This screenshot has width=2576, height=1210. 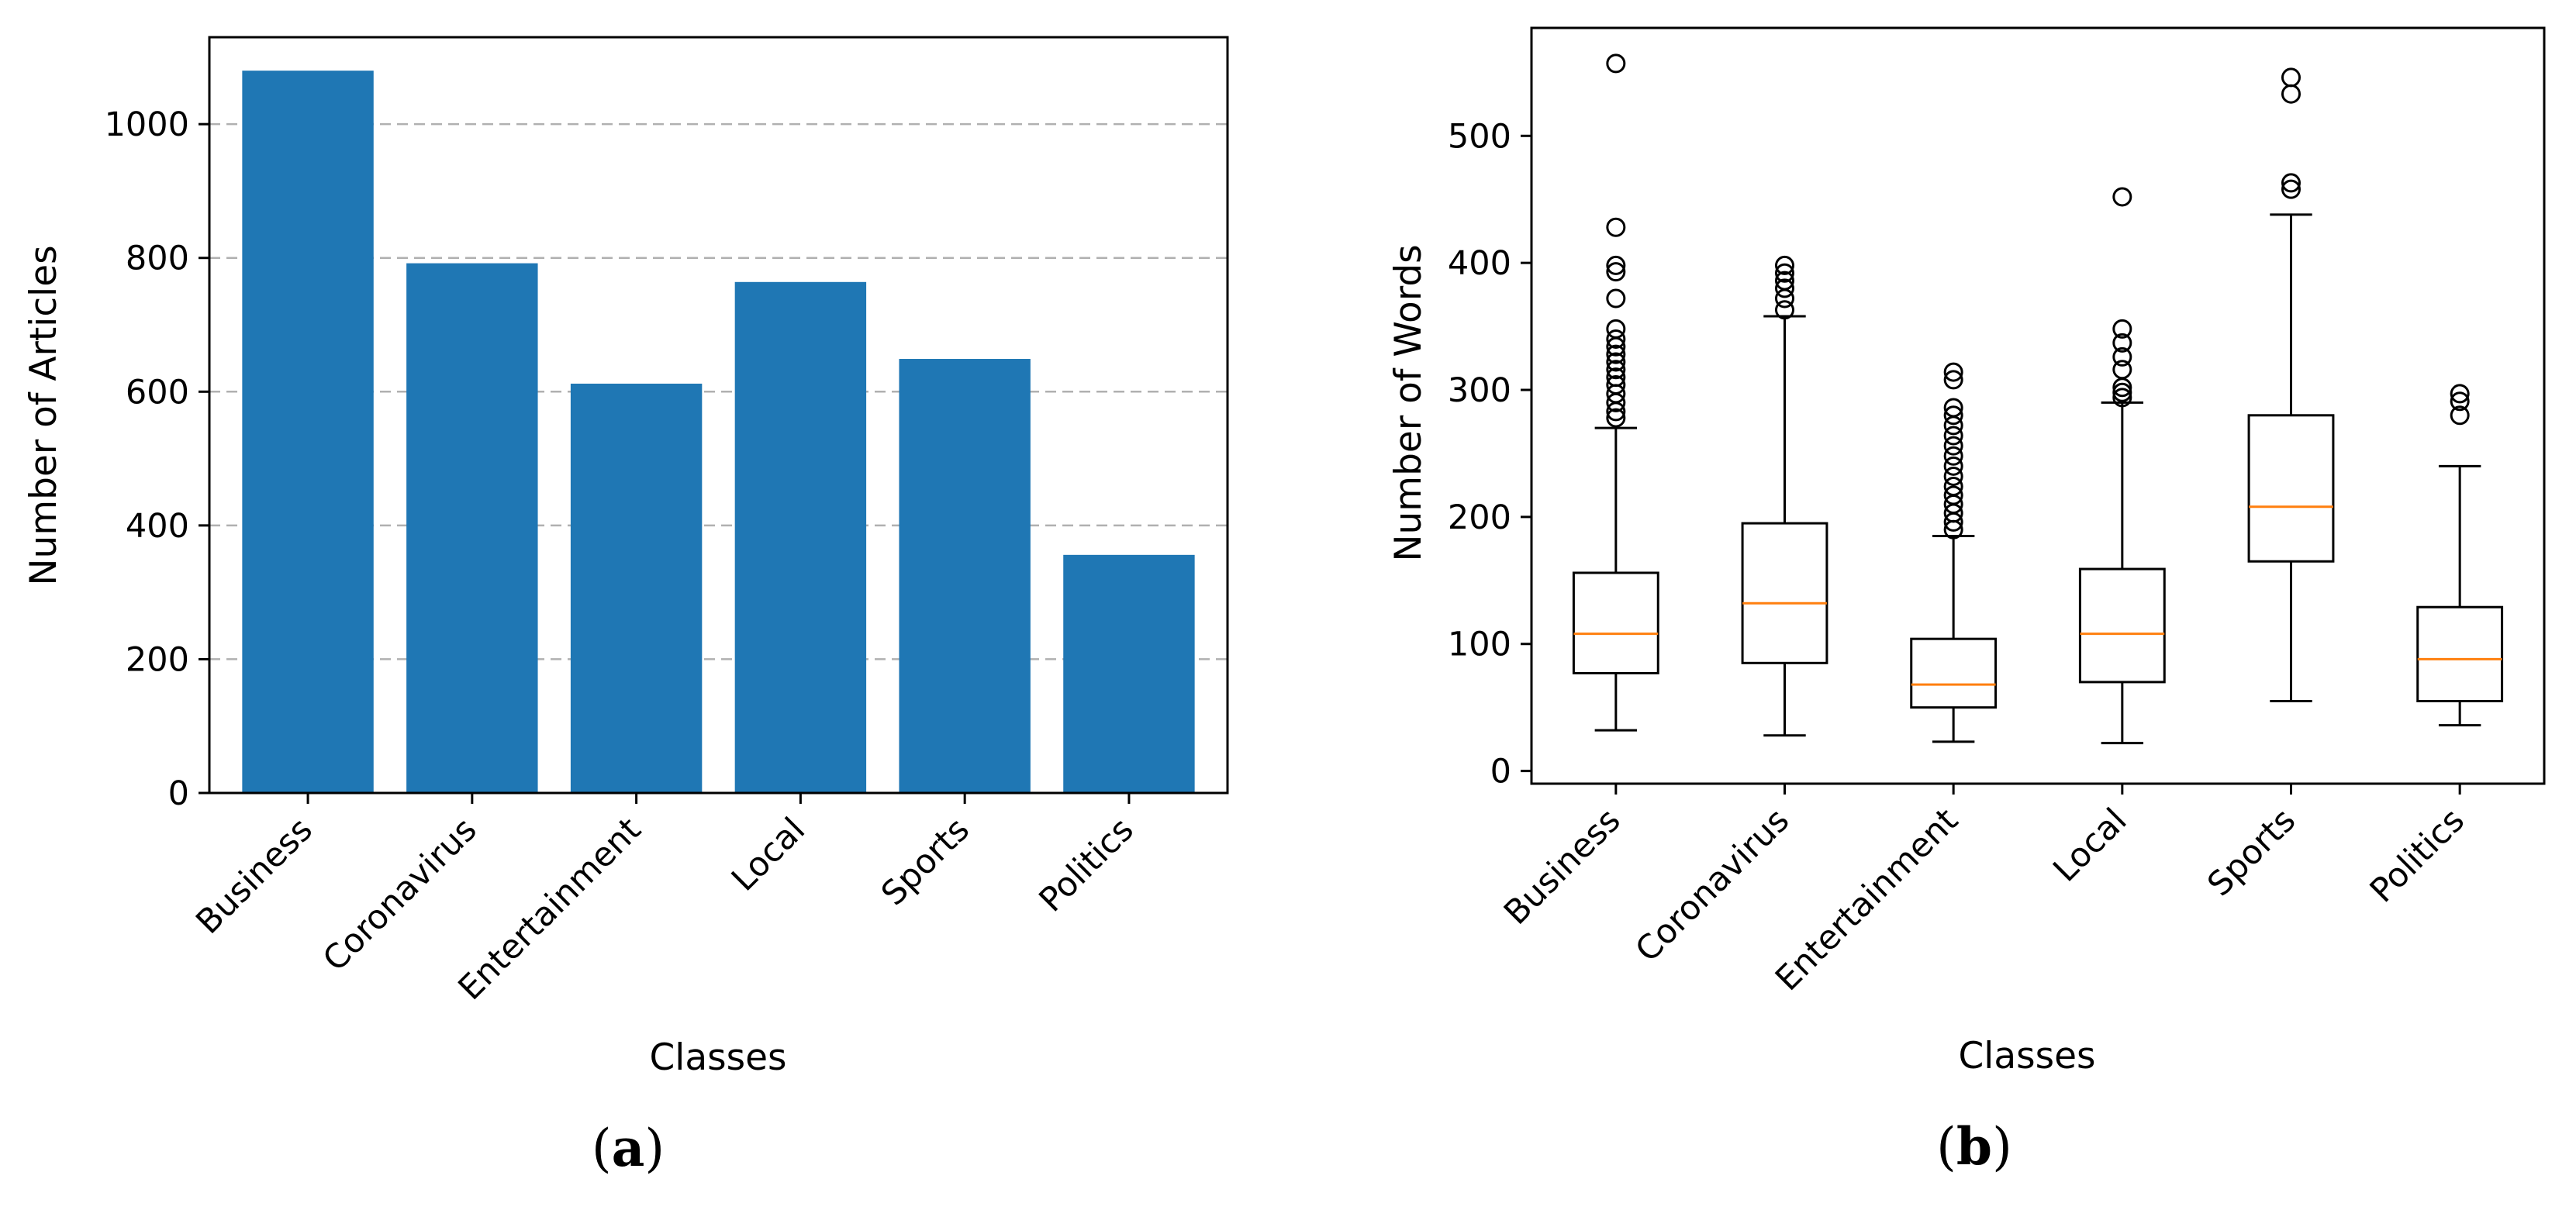 I want to click on bar-coronavirus, so click(x=472, y=528).